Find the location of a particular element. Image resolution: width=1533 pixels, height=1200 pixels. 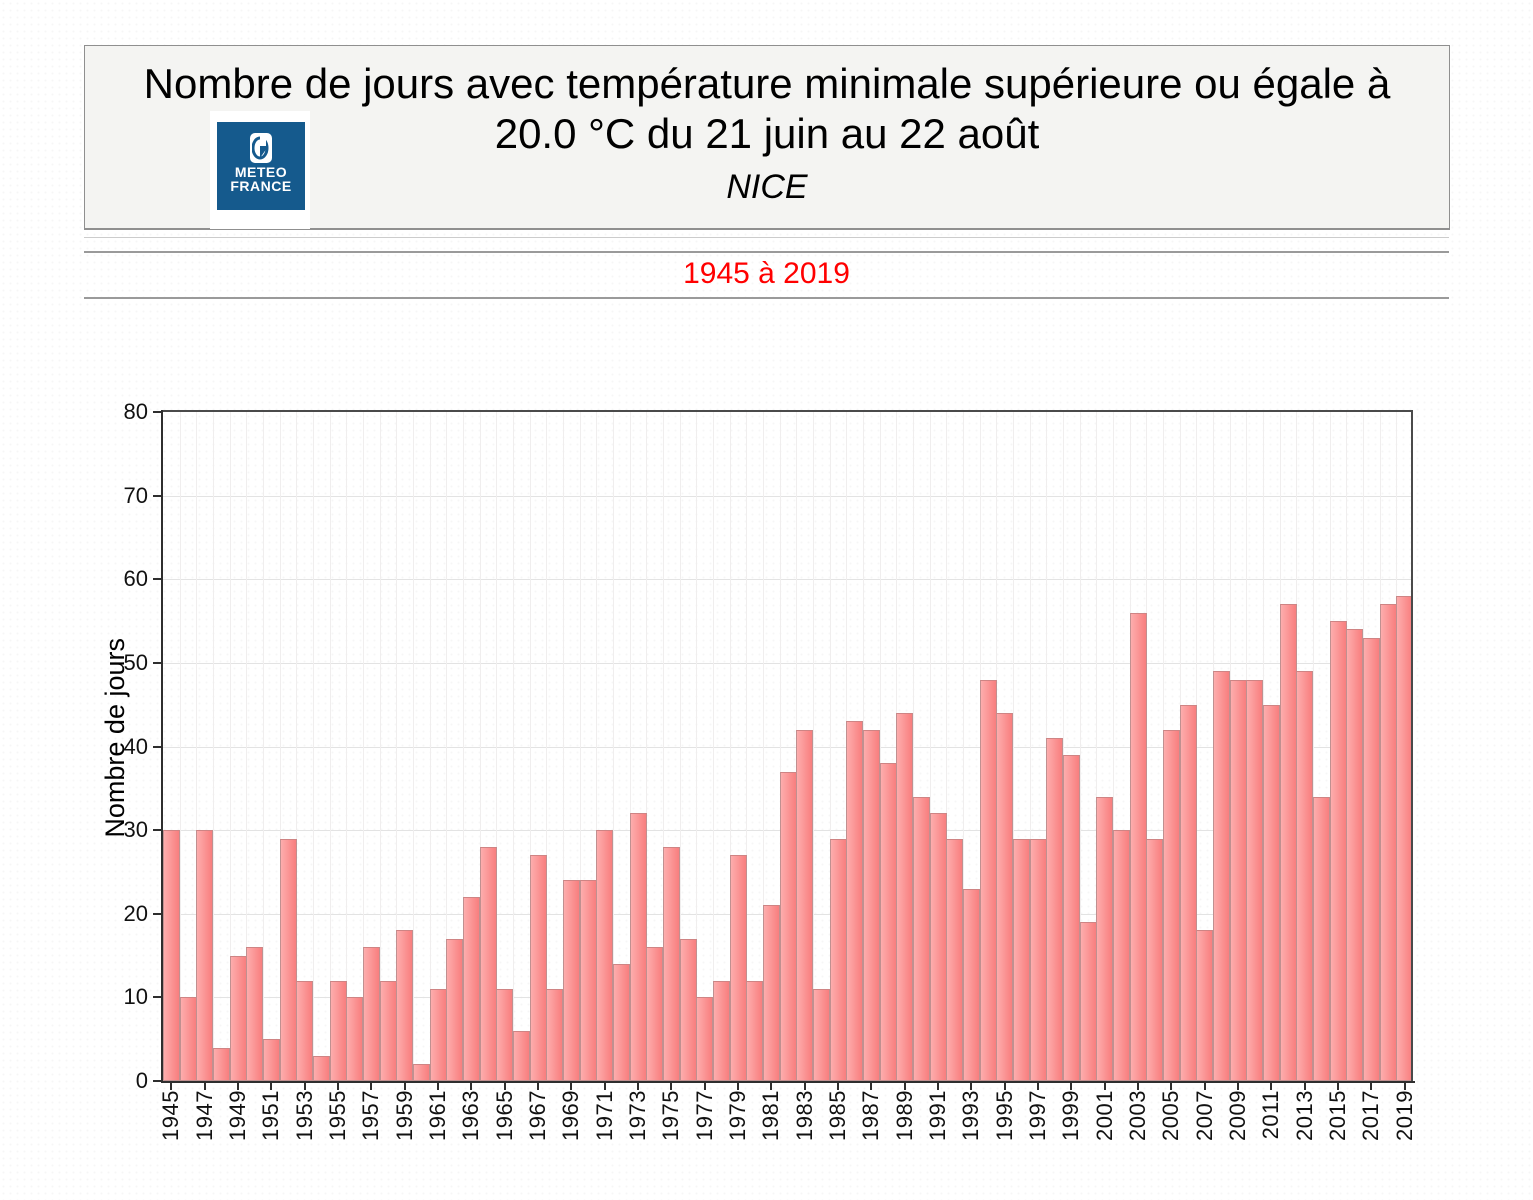

bar-2007 is located at coordinates (1205, 1005).